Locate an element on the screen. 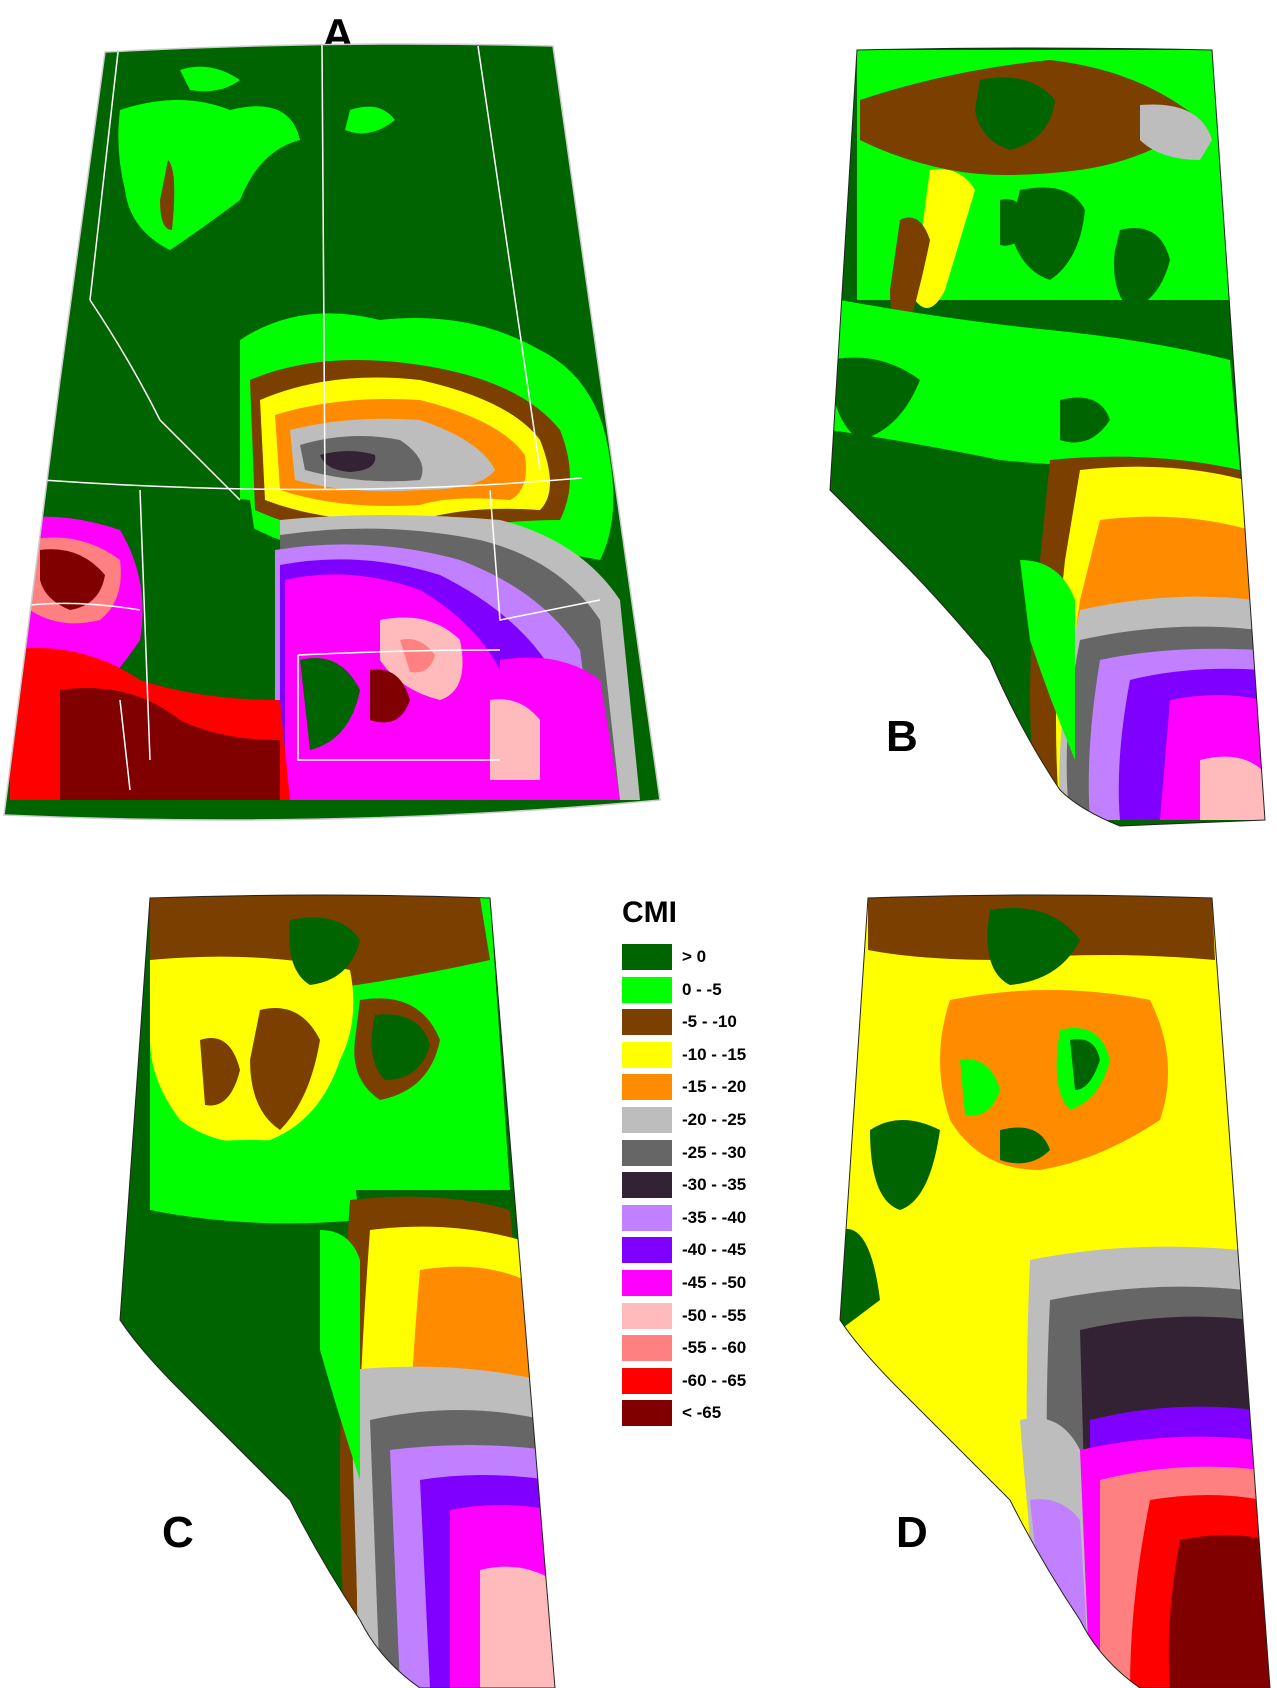  legend-item: -20 - -25 is located at coordinates (702, 1119).